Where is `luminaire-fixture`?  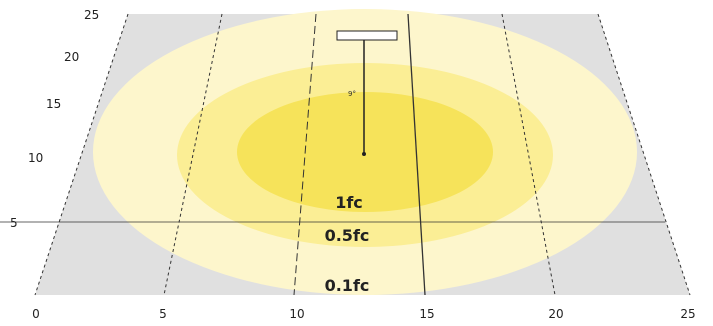
luminaire-fixture is located at coordinates (367, 35).